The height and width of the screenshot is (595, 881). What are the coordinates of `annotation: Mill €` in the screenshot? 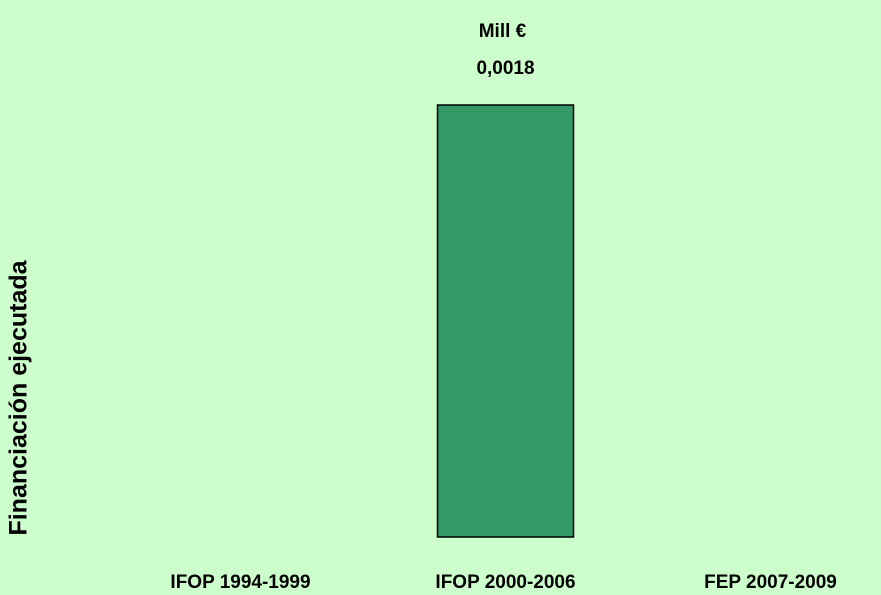 It's located at (503, 31).